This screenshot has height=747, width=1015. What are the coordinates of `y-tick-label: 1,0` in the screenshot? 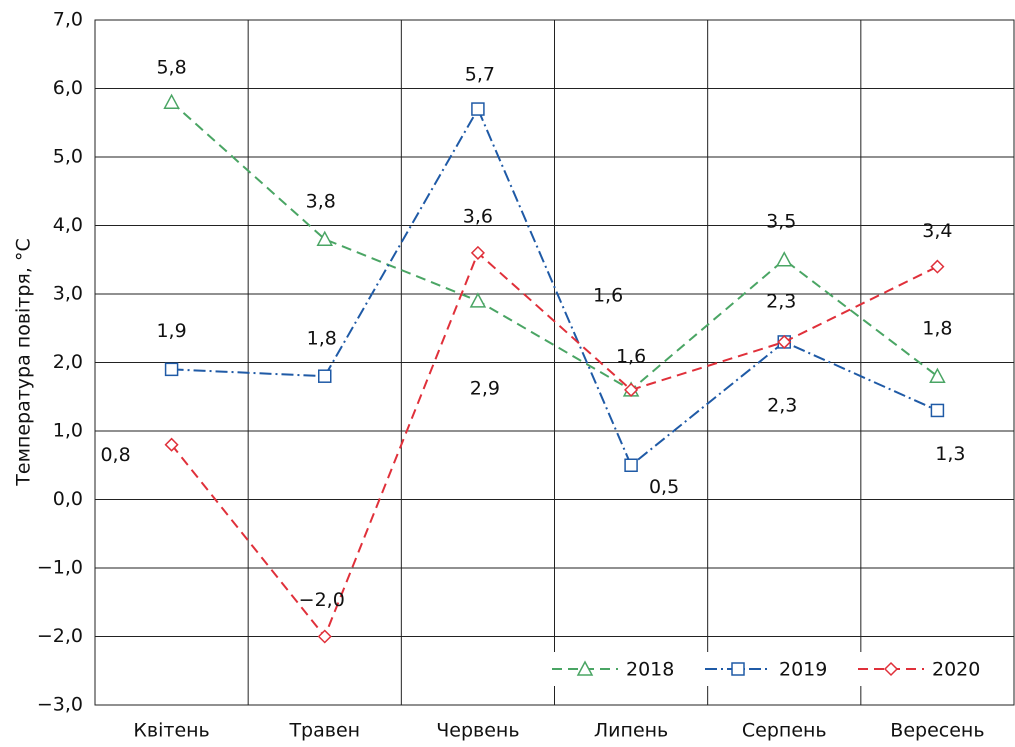 It's located at (68, 431).